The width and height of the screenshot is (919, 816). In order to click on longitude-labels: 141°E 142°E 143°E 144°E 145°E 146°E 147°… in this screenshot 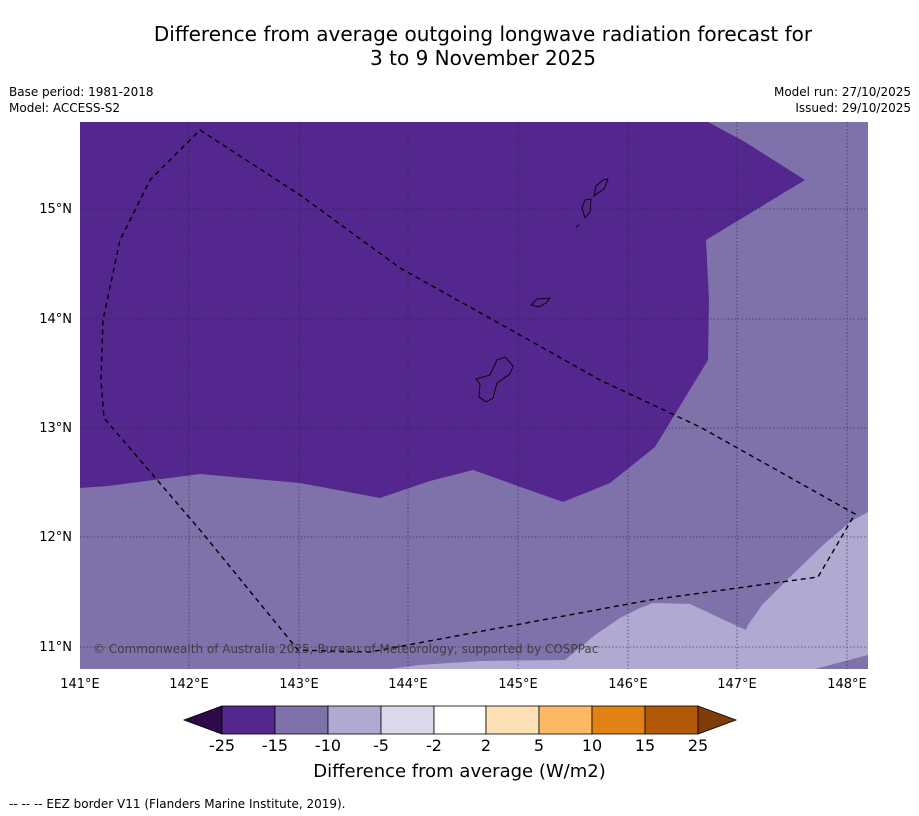, I will do `click(463, 684)`.